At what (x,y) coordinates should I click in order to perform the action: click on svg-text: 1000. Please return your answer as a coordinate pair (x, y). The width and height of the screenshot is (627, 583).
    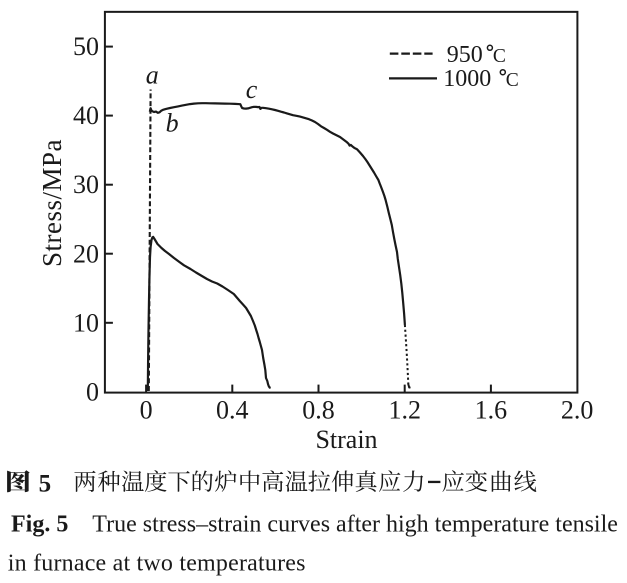
    Looking at the image, I should click on (467, 79).